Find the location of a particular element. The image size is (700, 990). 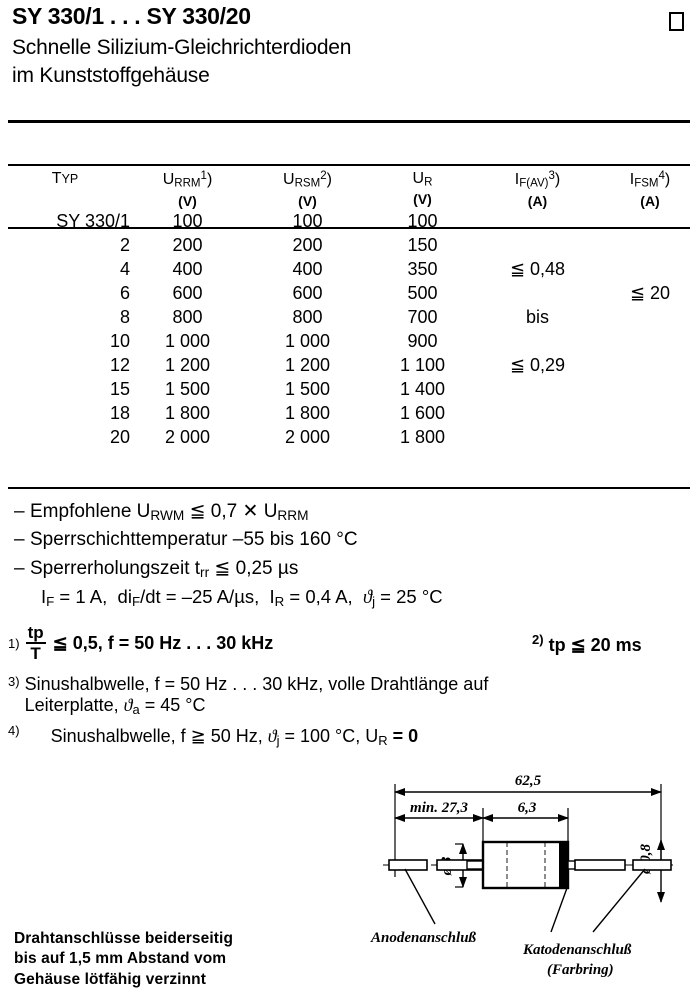

cathode-lead is located at coordinates (619, 865).